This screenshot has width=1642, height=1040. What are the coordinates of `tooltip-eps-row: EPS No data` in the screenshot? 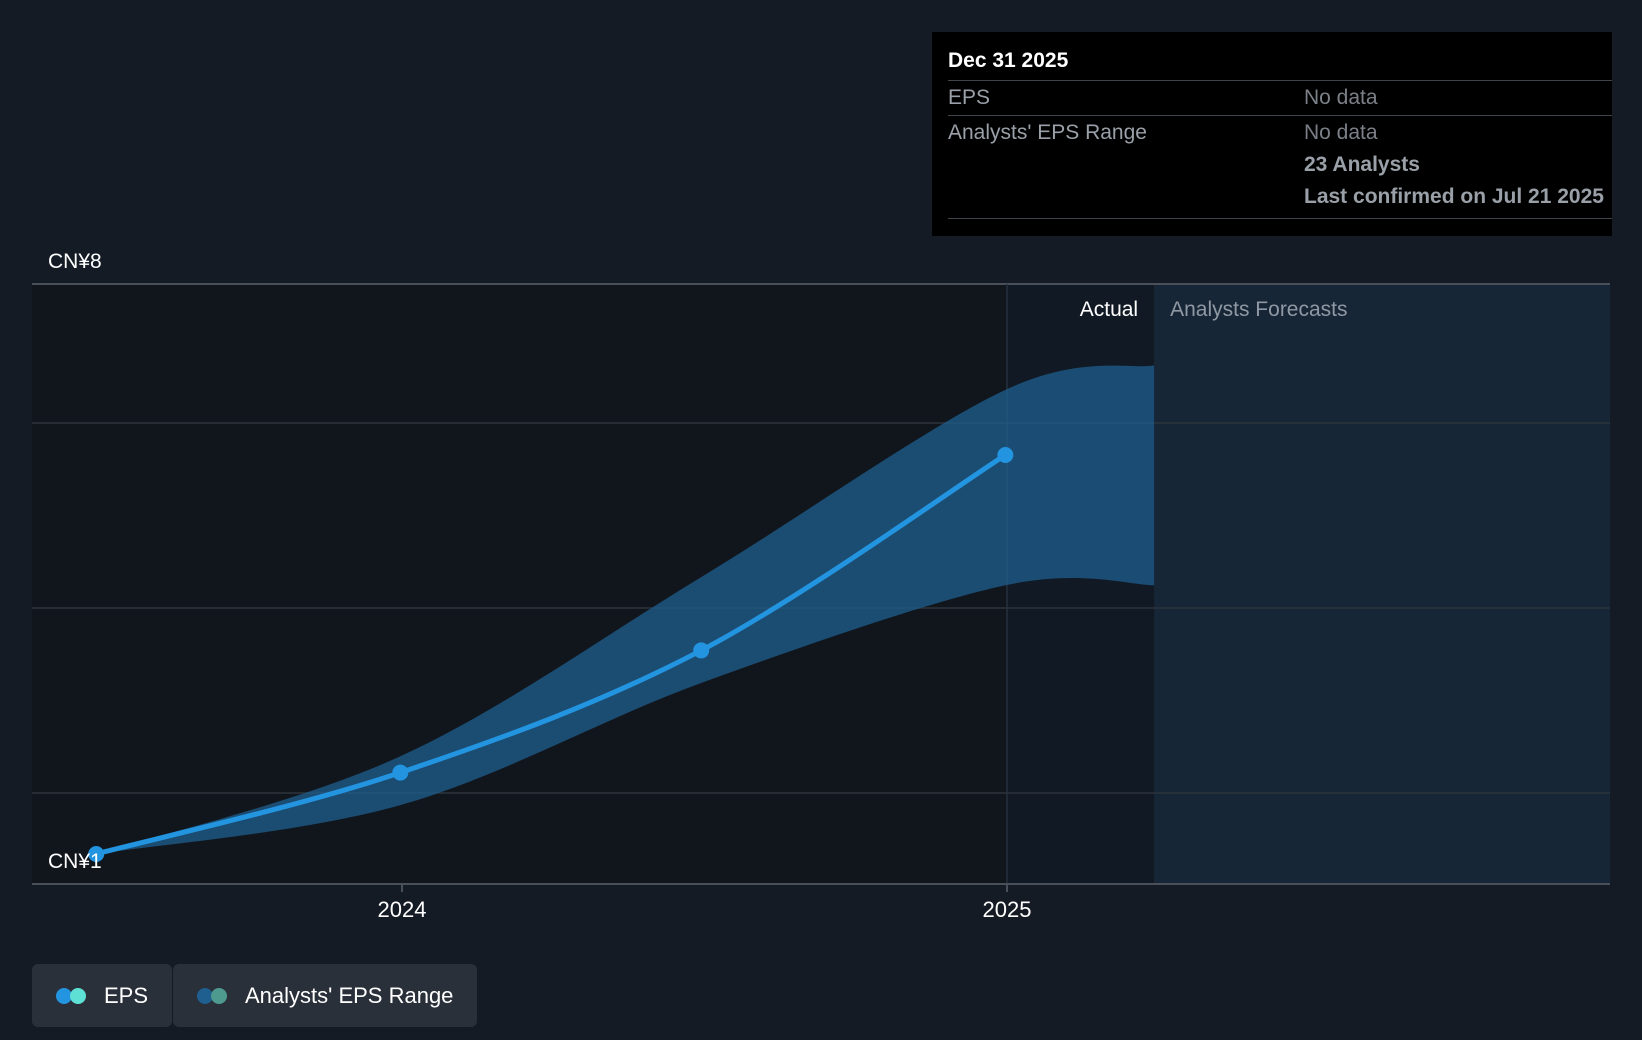 It's located at (1280, 98).